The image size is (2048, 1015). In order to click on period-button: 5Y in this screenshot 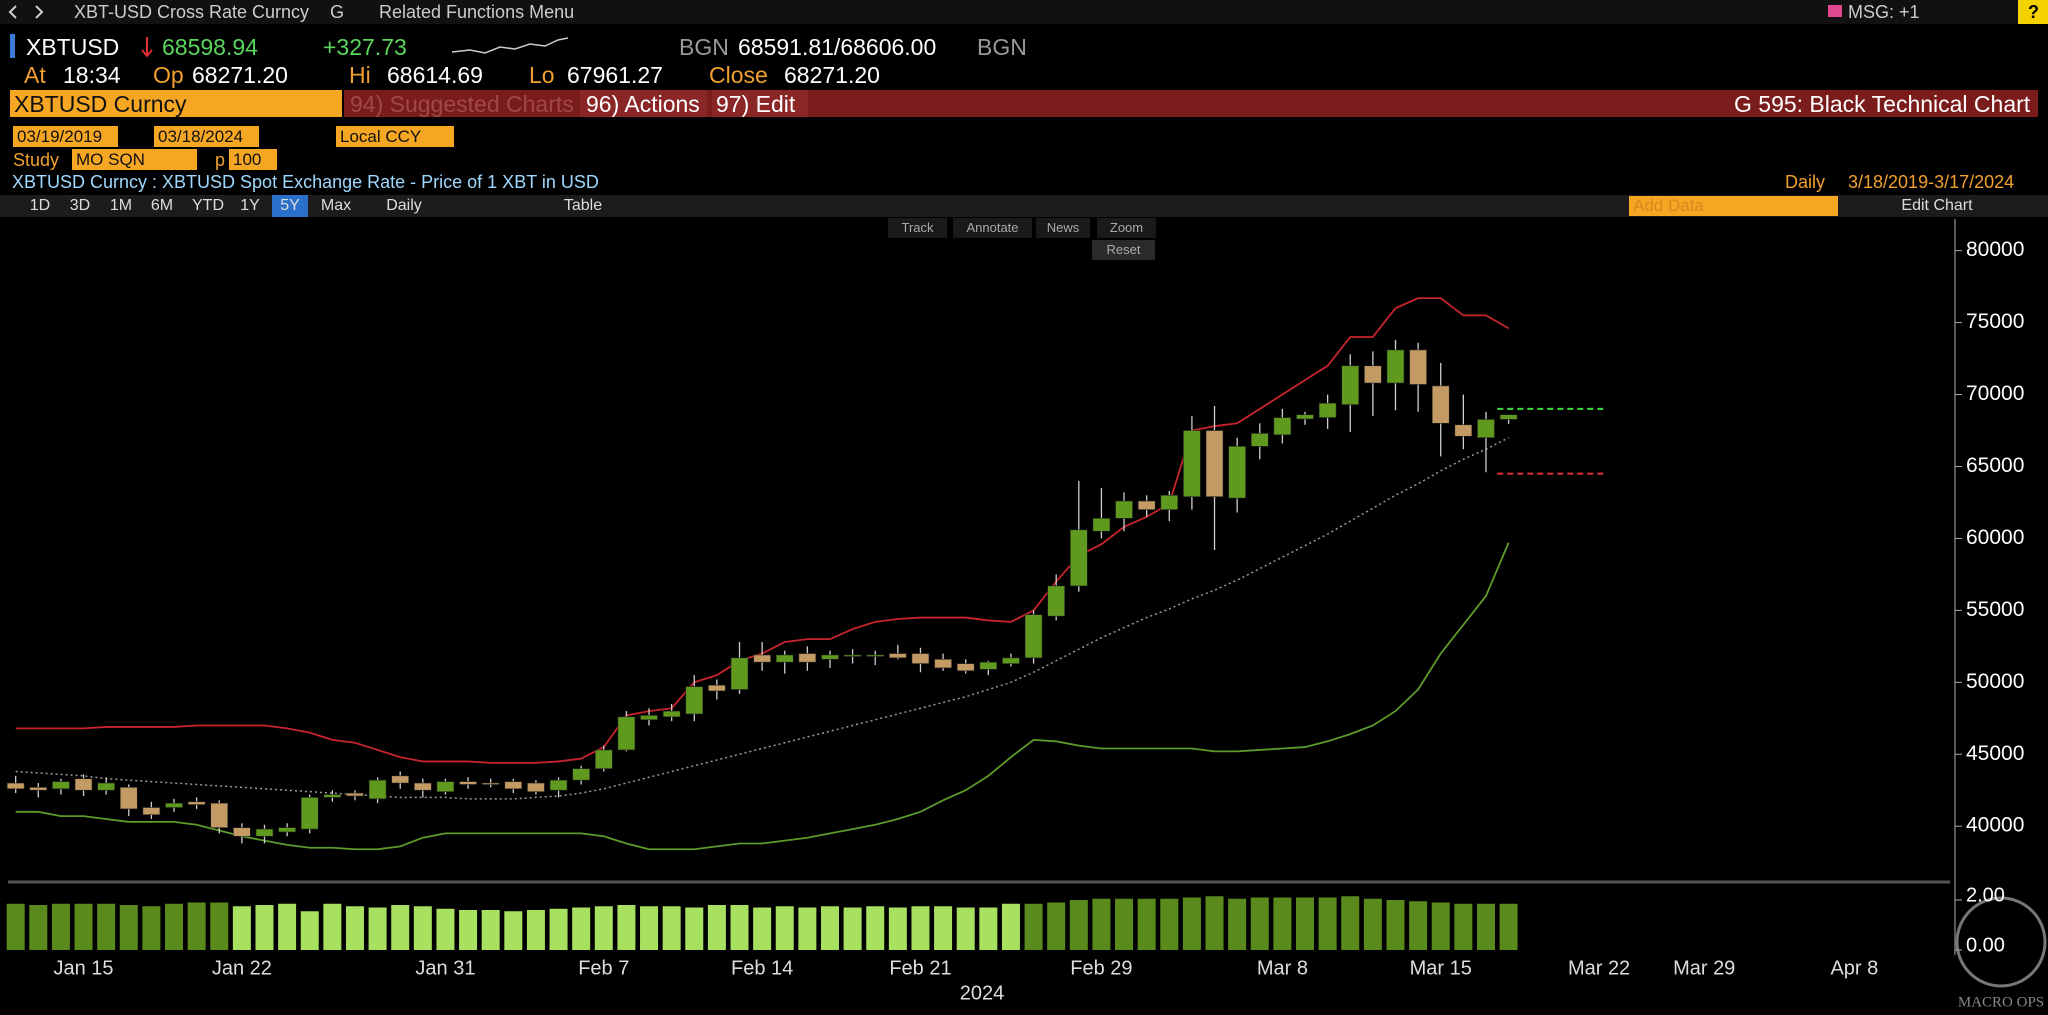, I will do `click(290, 206)`.